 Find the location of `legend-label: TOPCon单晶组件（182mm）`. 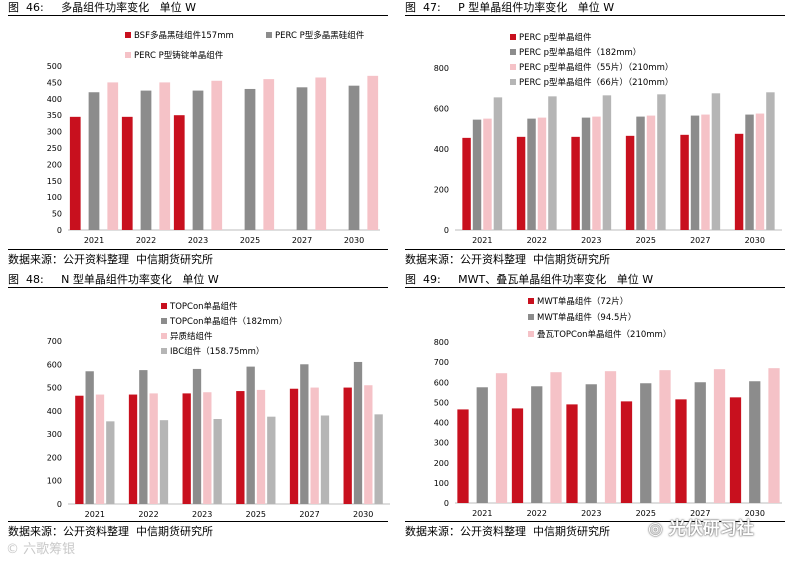

legend-label: TOPCon单晶组件（182mm） is located at coordinates (228, 321).